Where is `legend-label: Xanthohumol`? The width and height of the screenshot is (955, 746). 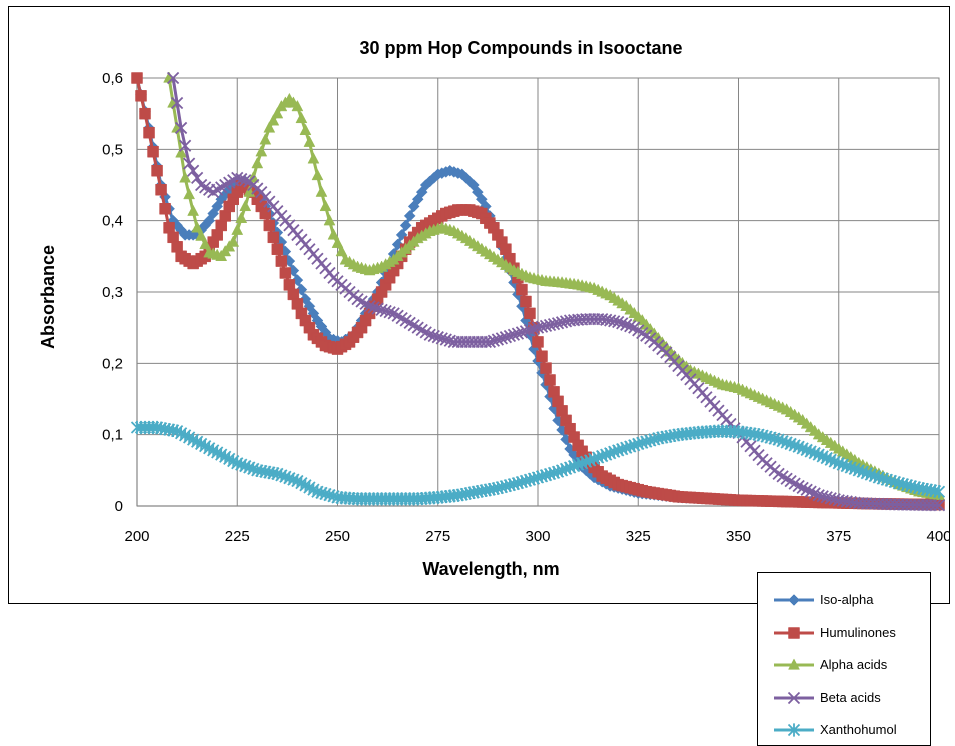 legend-label: Xanthohumol is located at coordinates (858, 729).